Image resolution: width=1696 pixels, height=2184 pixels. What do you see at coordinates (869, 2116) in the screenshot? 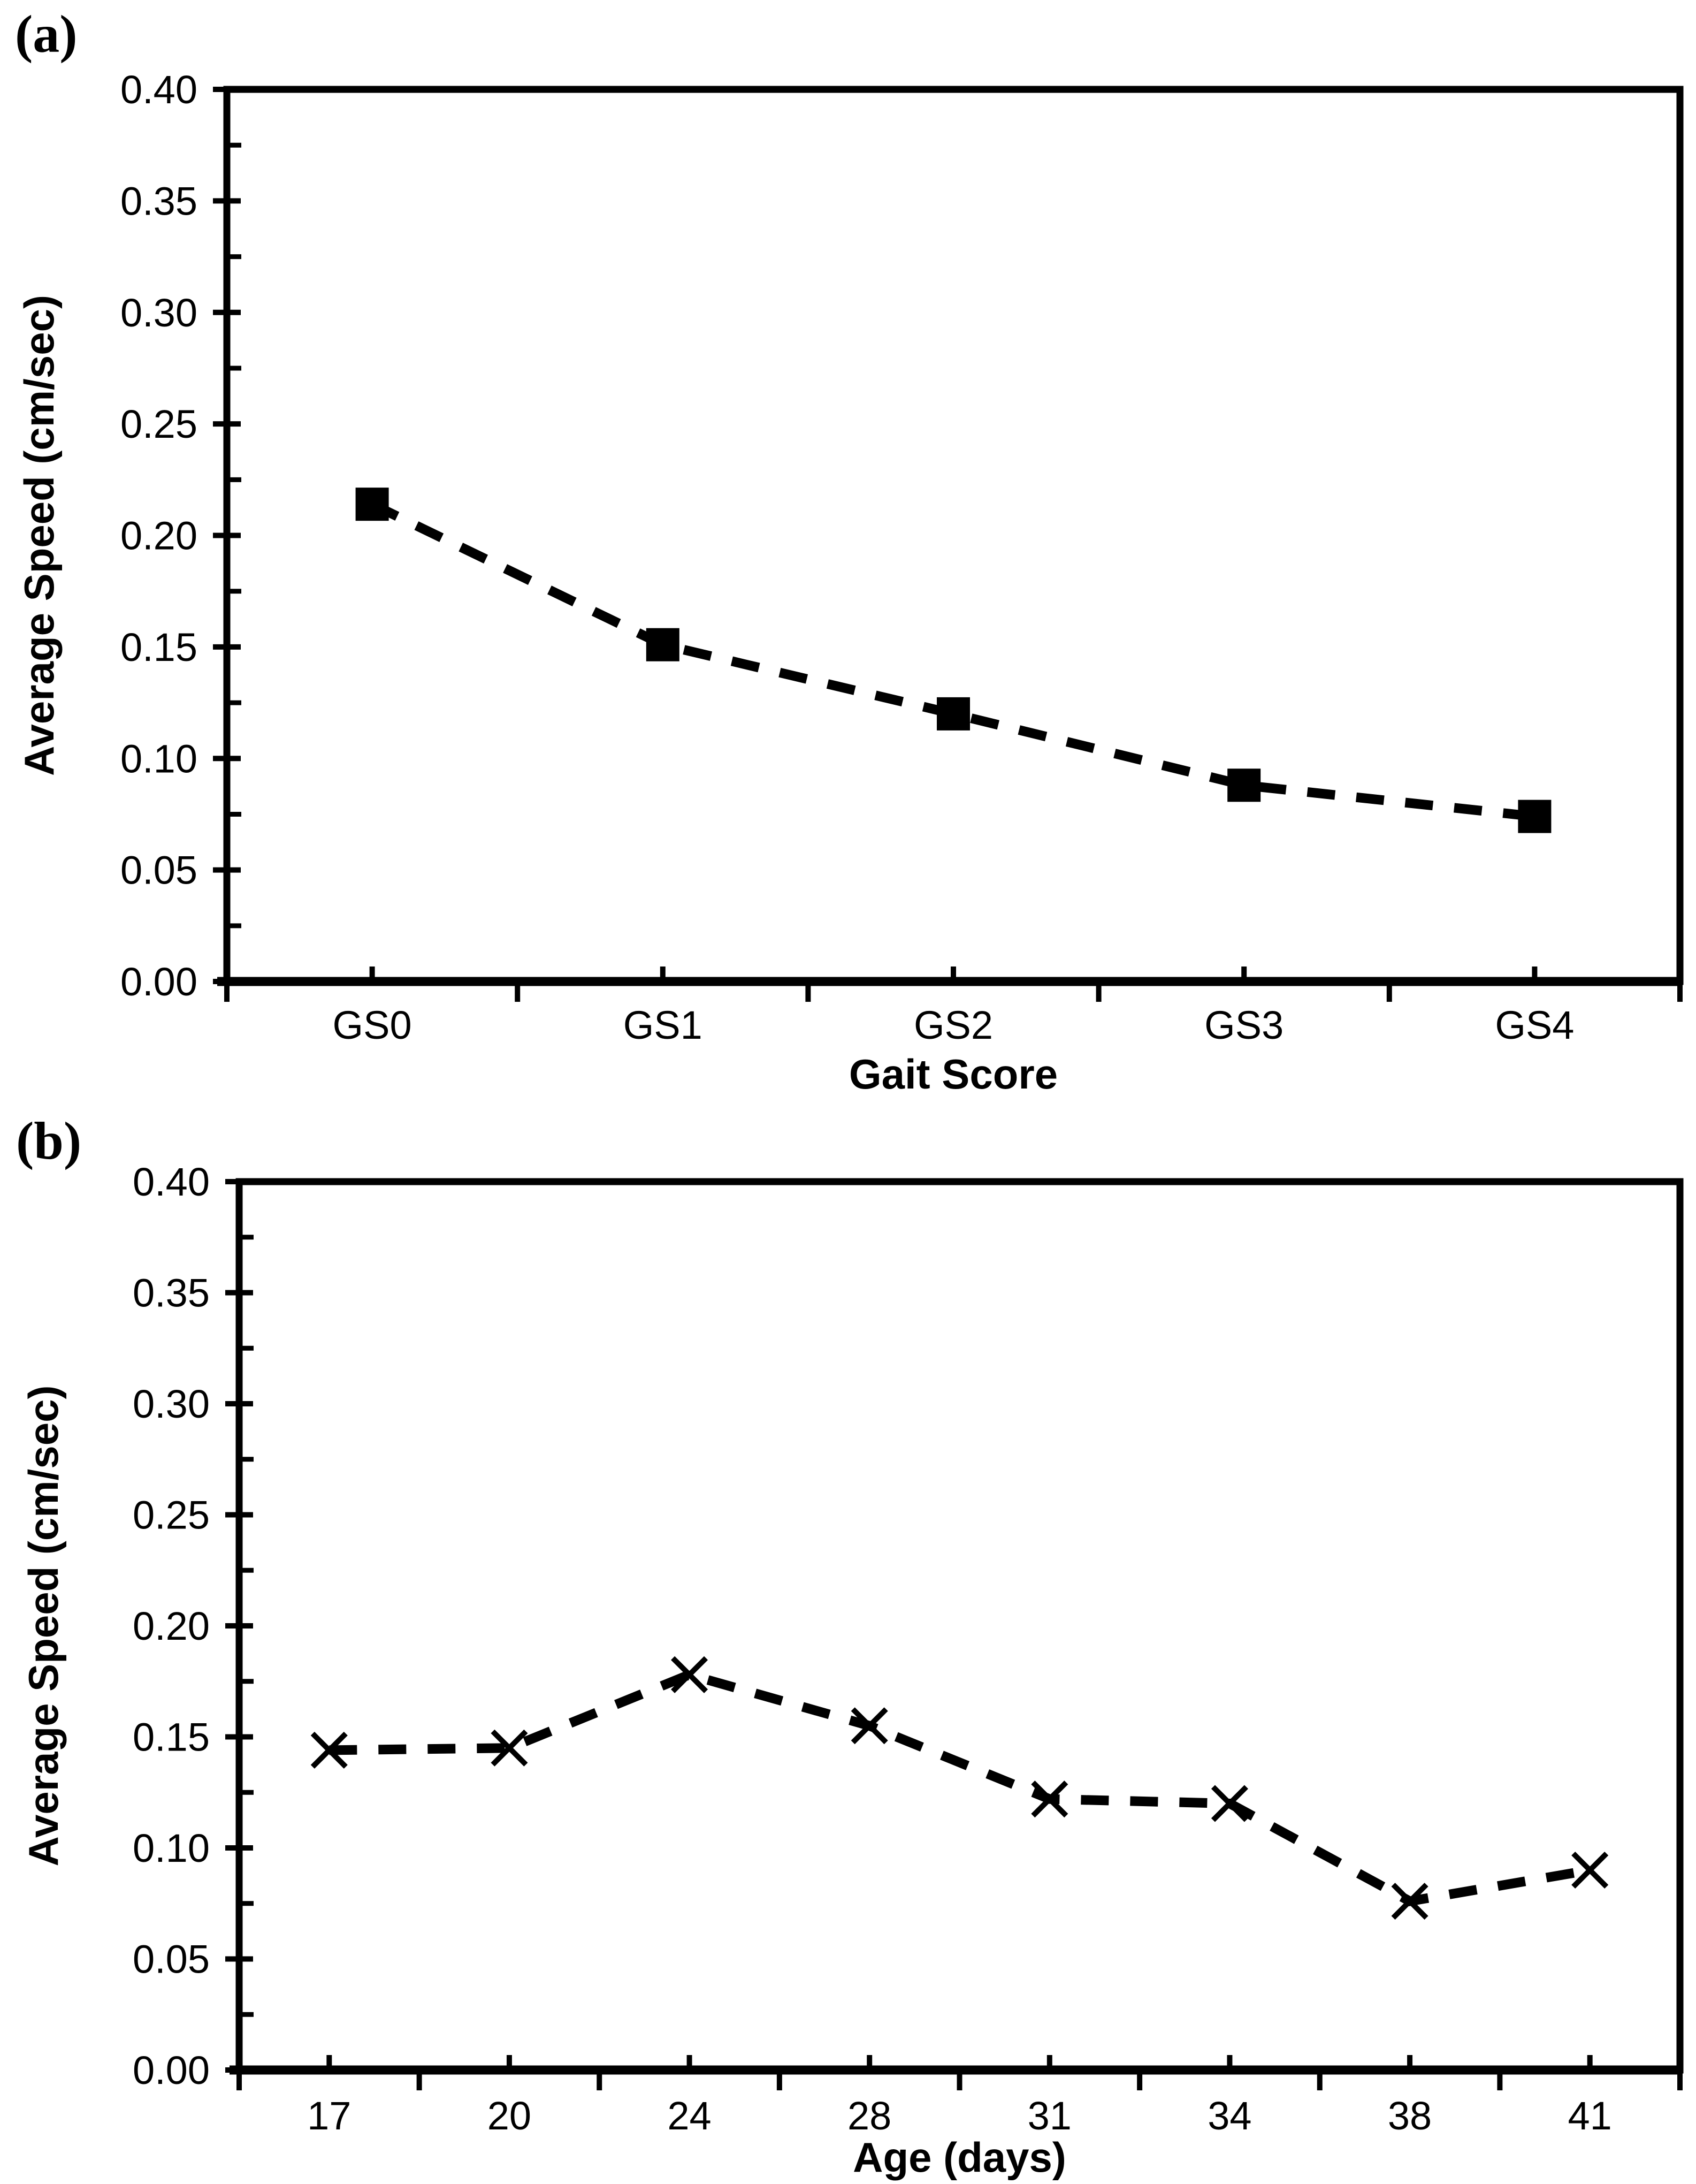
I see `x-axis-tick-label: 28` at bounding box center [869, 2116].